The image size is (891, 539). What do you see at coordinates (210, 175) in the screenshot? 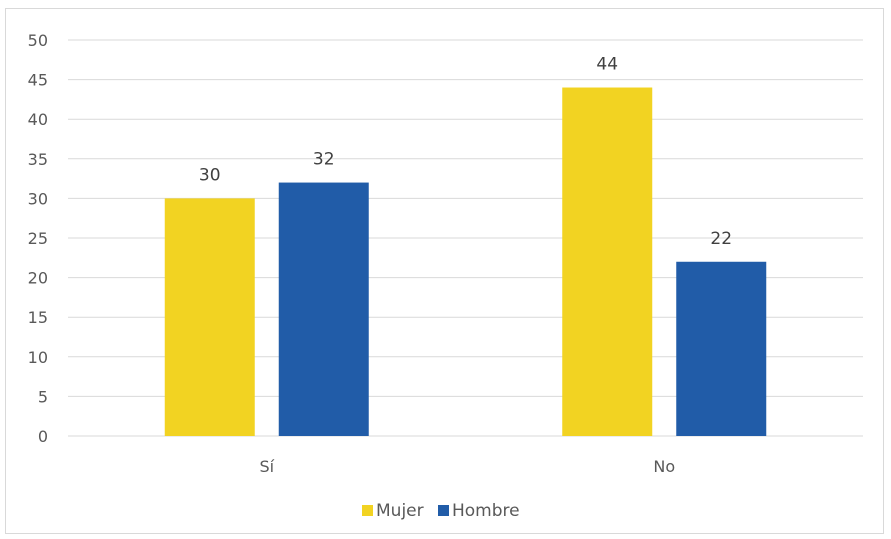
I see `data-label: 30` at bounding box center [210, 175].